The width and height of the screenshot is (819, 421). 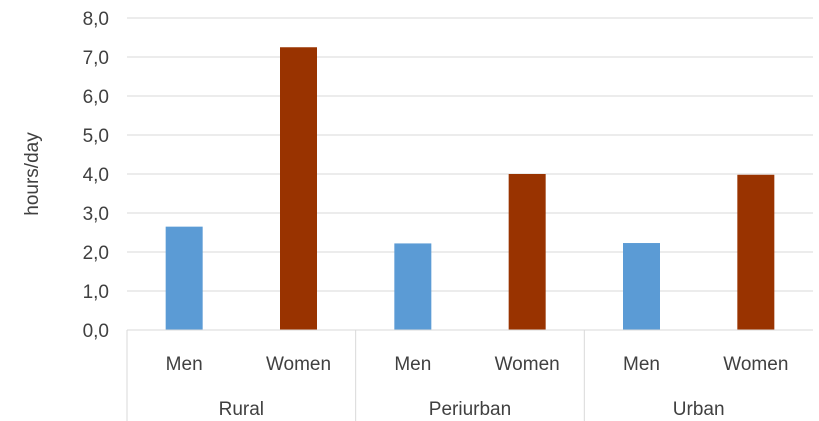 I want to click on y-tick-label: 8,0, so click(x=96, y=19).